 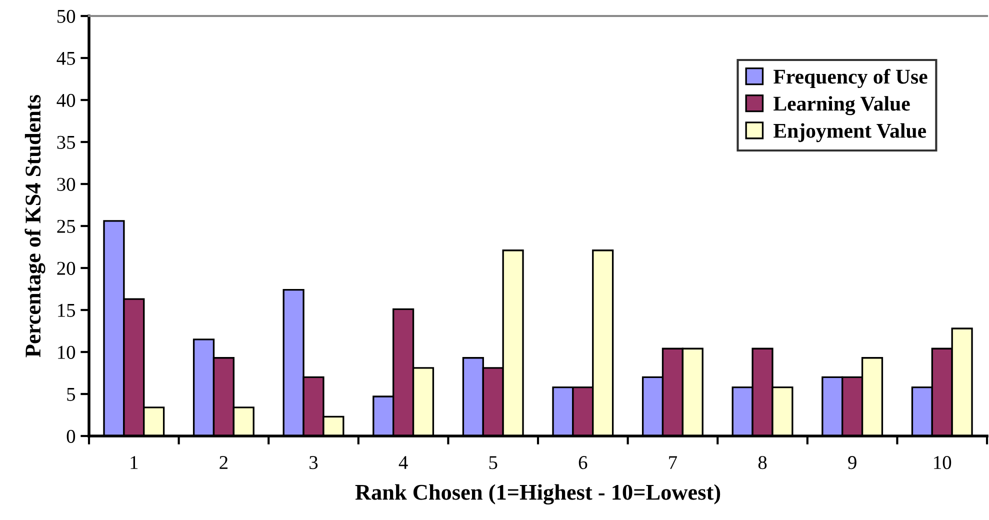 I want to click on x-tick-label: 4, so click(x=403, y=462).